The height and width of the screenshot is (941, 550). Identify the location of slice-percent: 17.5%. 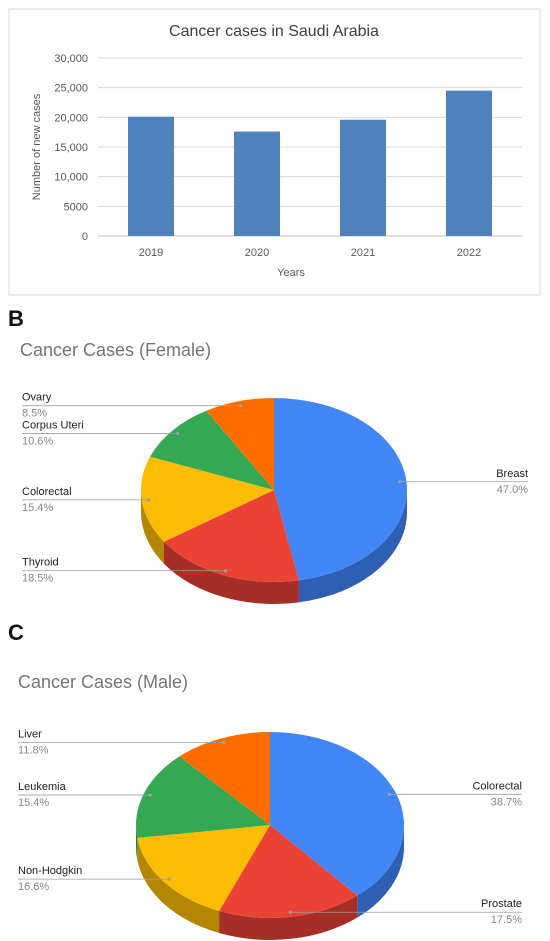
(506, 920).